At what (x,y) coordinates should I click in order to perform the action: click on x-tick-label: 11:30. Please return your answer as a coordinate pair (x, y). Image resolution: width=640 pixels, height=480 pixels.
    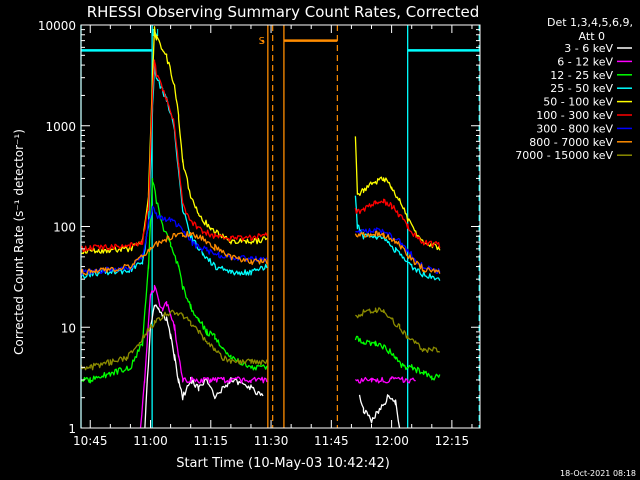
    Looking at the image, I should click on (271, 441).